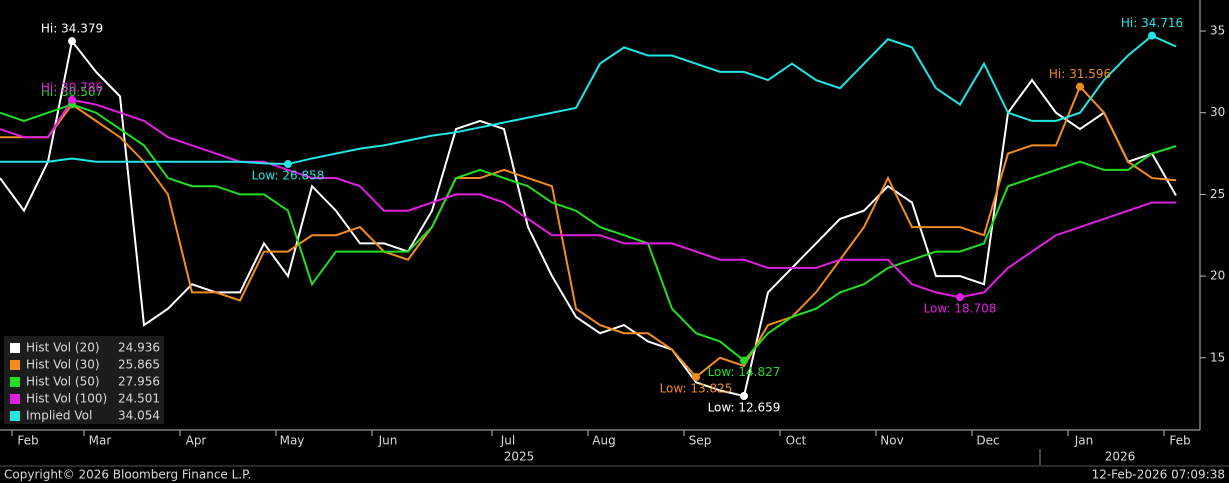 This screenshot has height=483, width=1229. What do you see at coordinates (1080, 74) in the screenshot?
I see `extreme-label: Hi: 31.596` at bounding box center [1080, 74].